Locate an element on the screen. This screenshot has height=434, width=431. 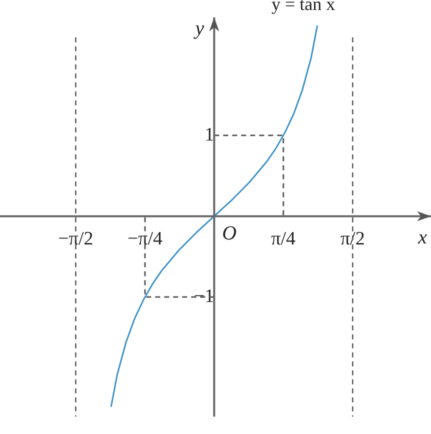
y-tick-label: 1 is located at coordinates (209, 135).